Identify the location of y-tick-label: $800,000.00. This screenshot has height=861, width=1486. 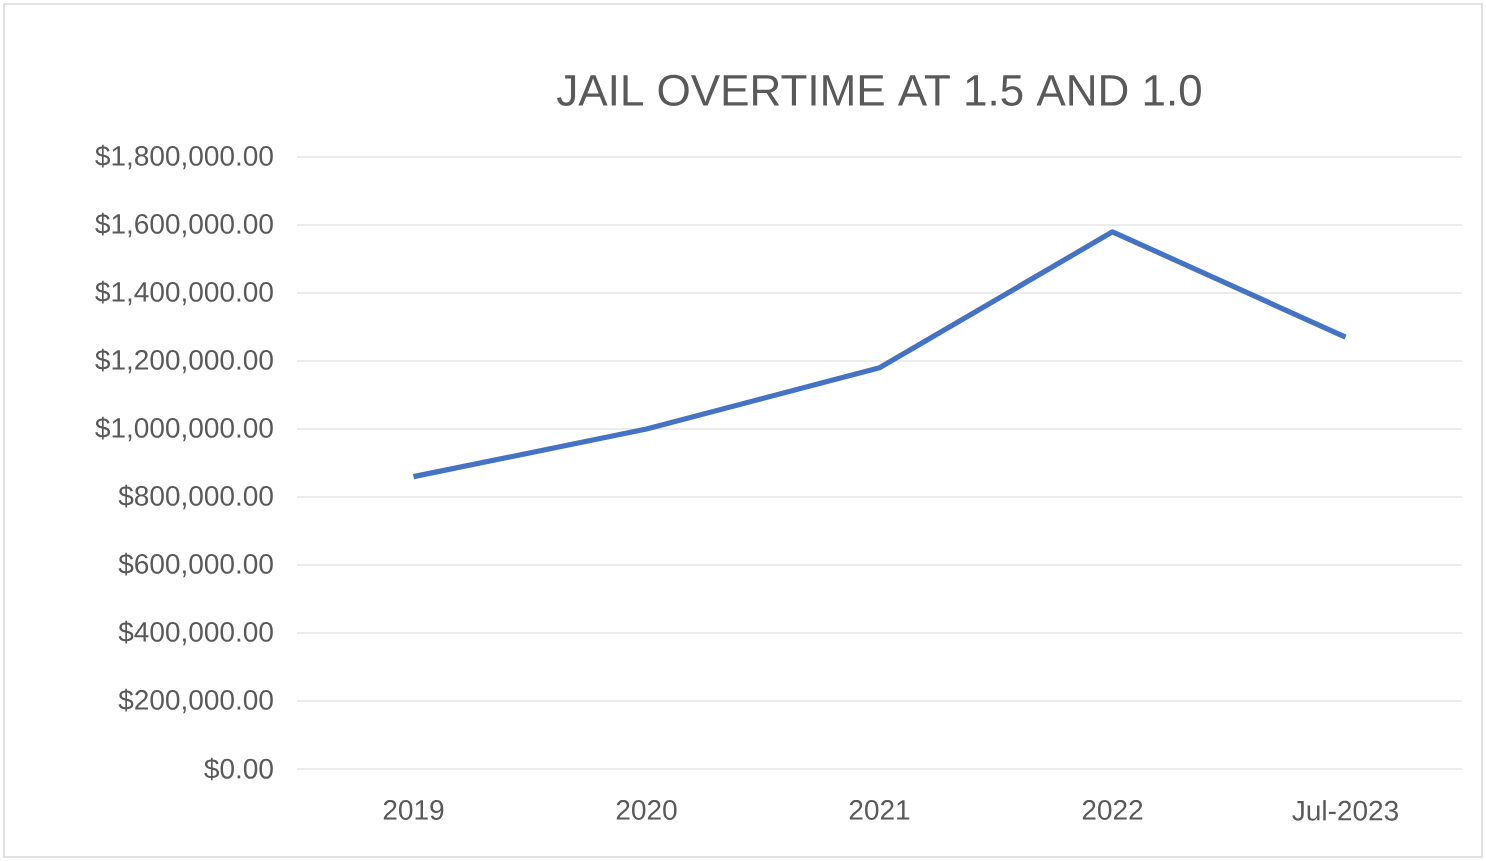
(195, 497).